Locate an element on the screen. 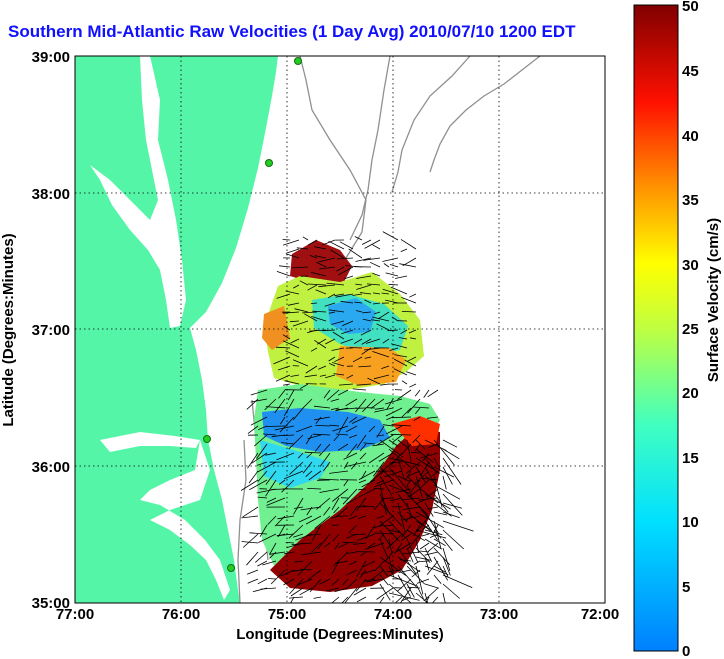 The width and height of the screenshot is (724, 659). y-tick-label: 35:00 is located at coordinates (51, 603).